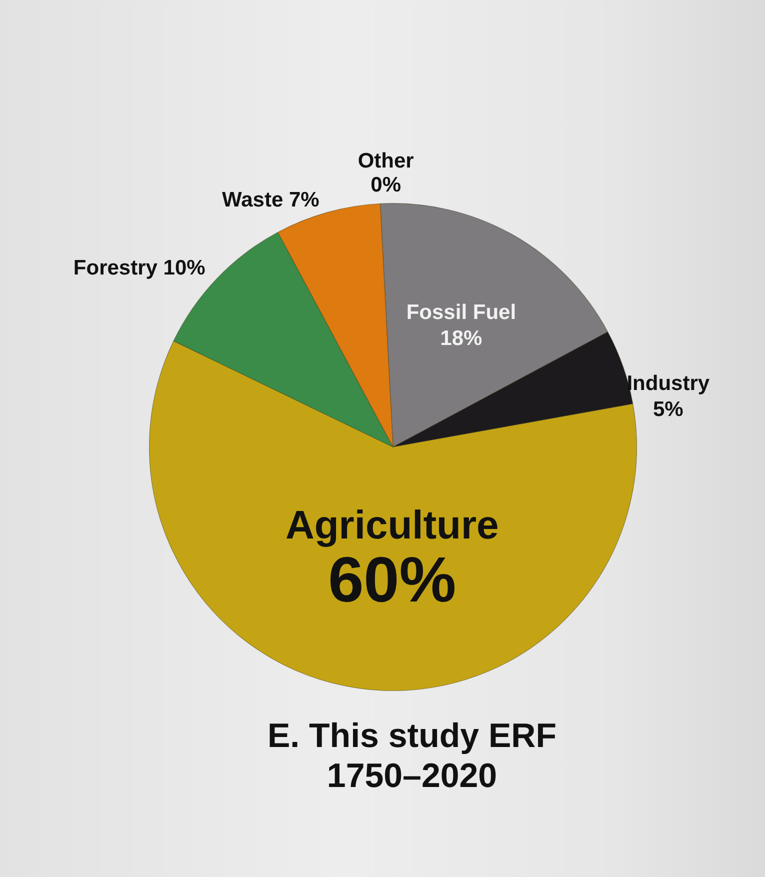 The image size is (765, 877). What do you see at coordinates (386, 160) in the screenshot?
I see `category-label: Other` at bounding box center [386, 160].